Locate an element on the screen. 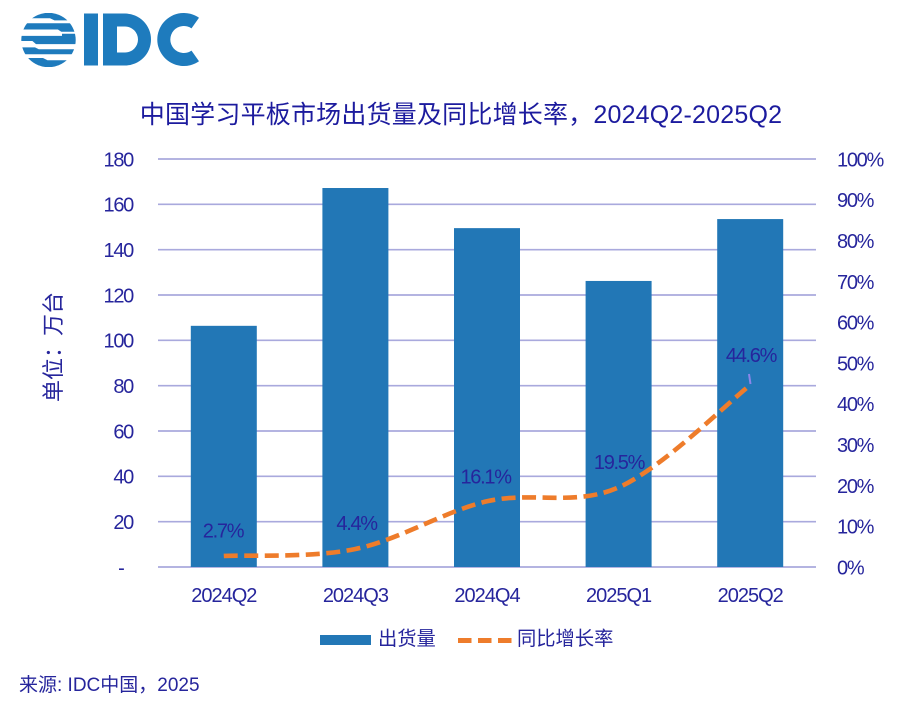 Image resolution: width=910 pixels, height=706 pixels. idc-logo-text is located at coordinates (141, 40).